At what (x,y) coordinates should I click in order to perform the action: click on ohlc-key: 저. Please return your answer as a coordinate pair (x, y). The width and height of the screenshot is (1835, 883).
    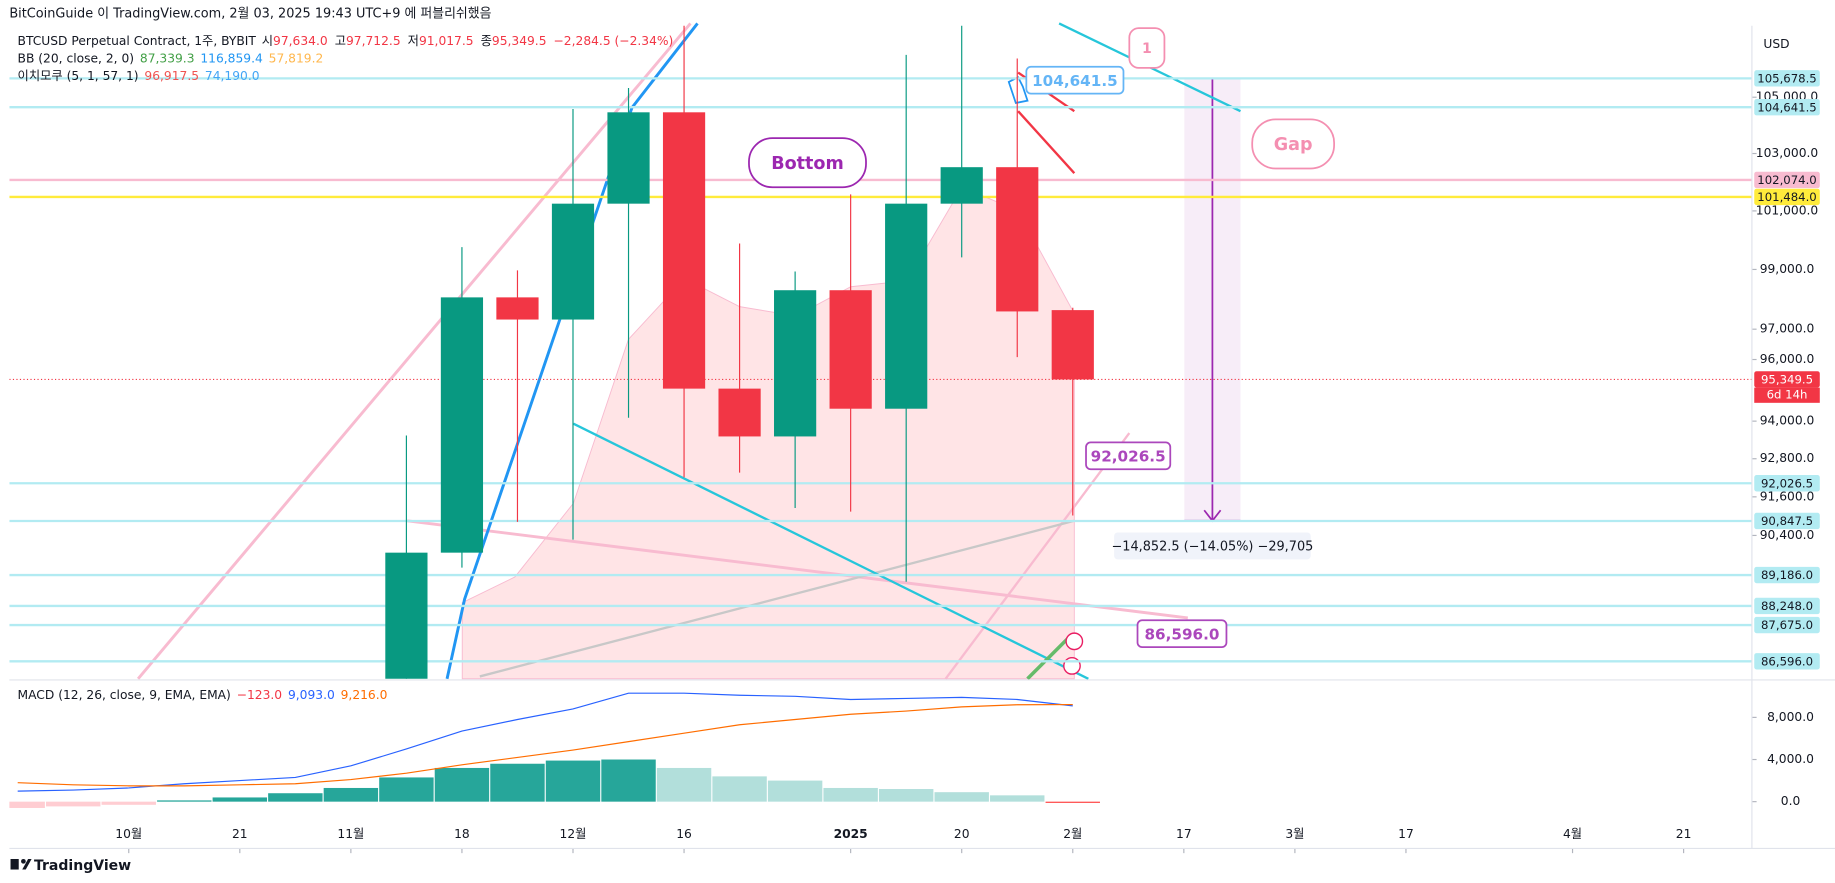
    Looking at the image, I should click on (413, 40).